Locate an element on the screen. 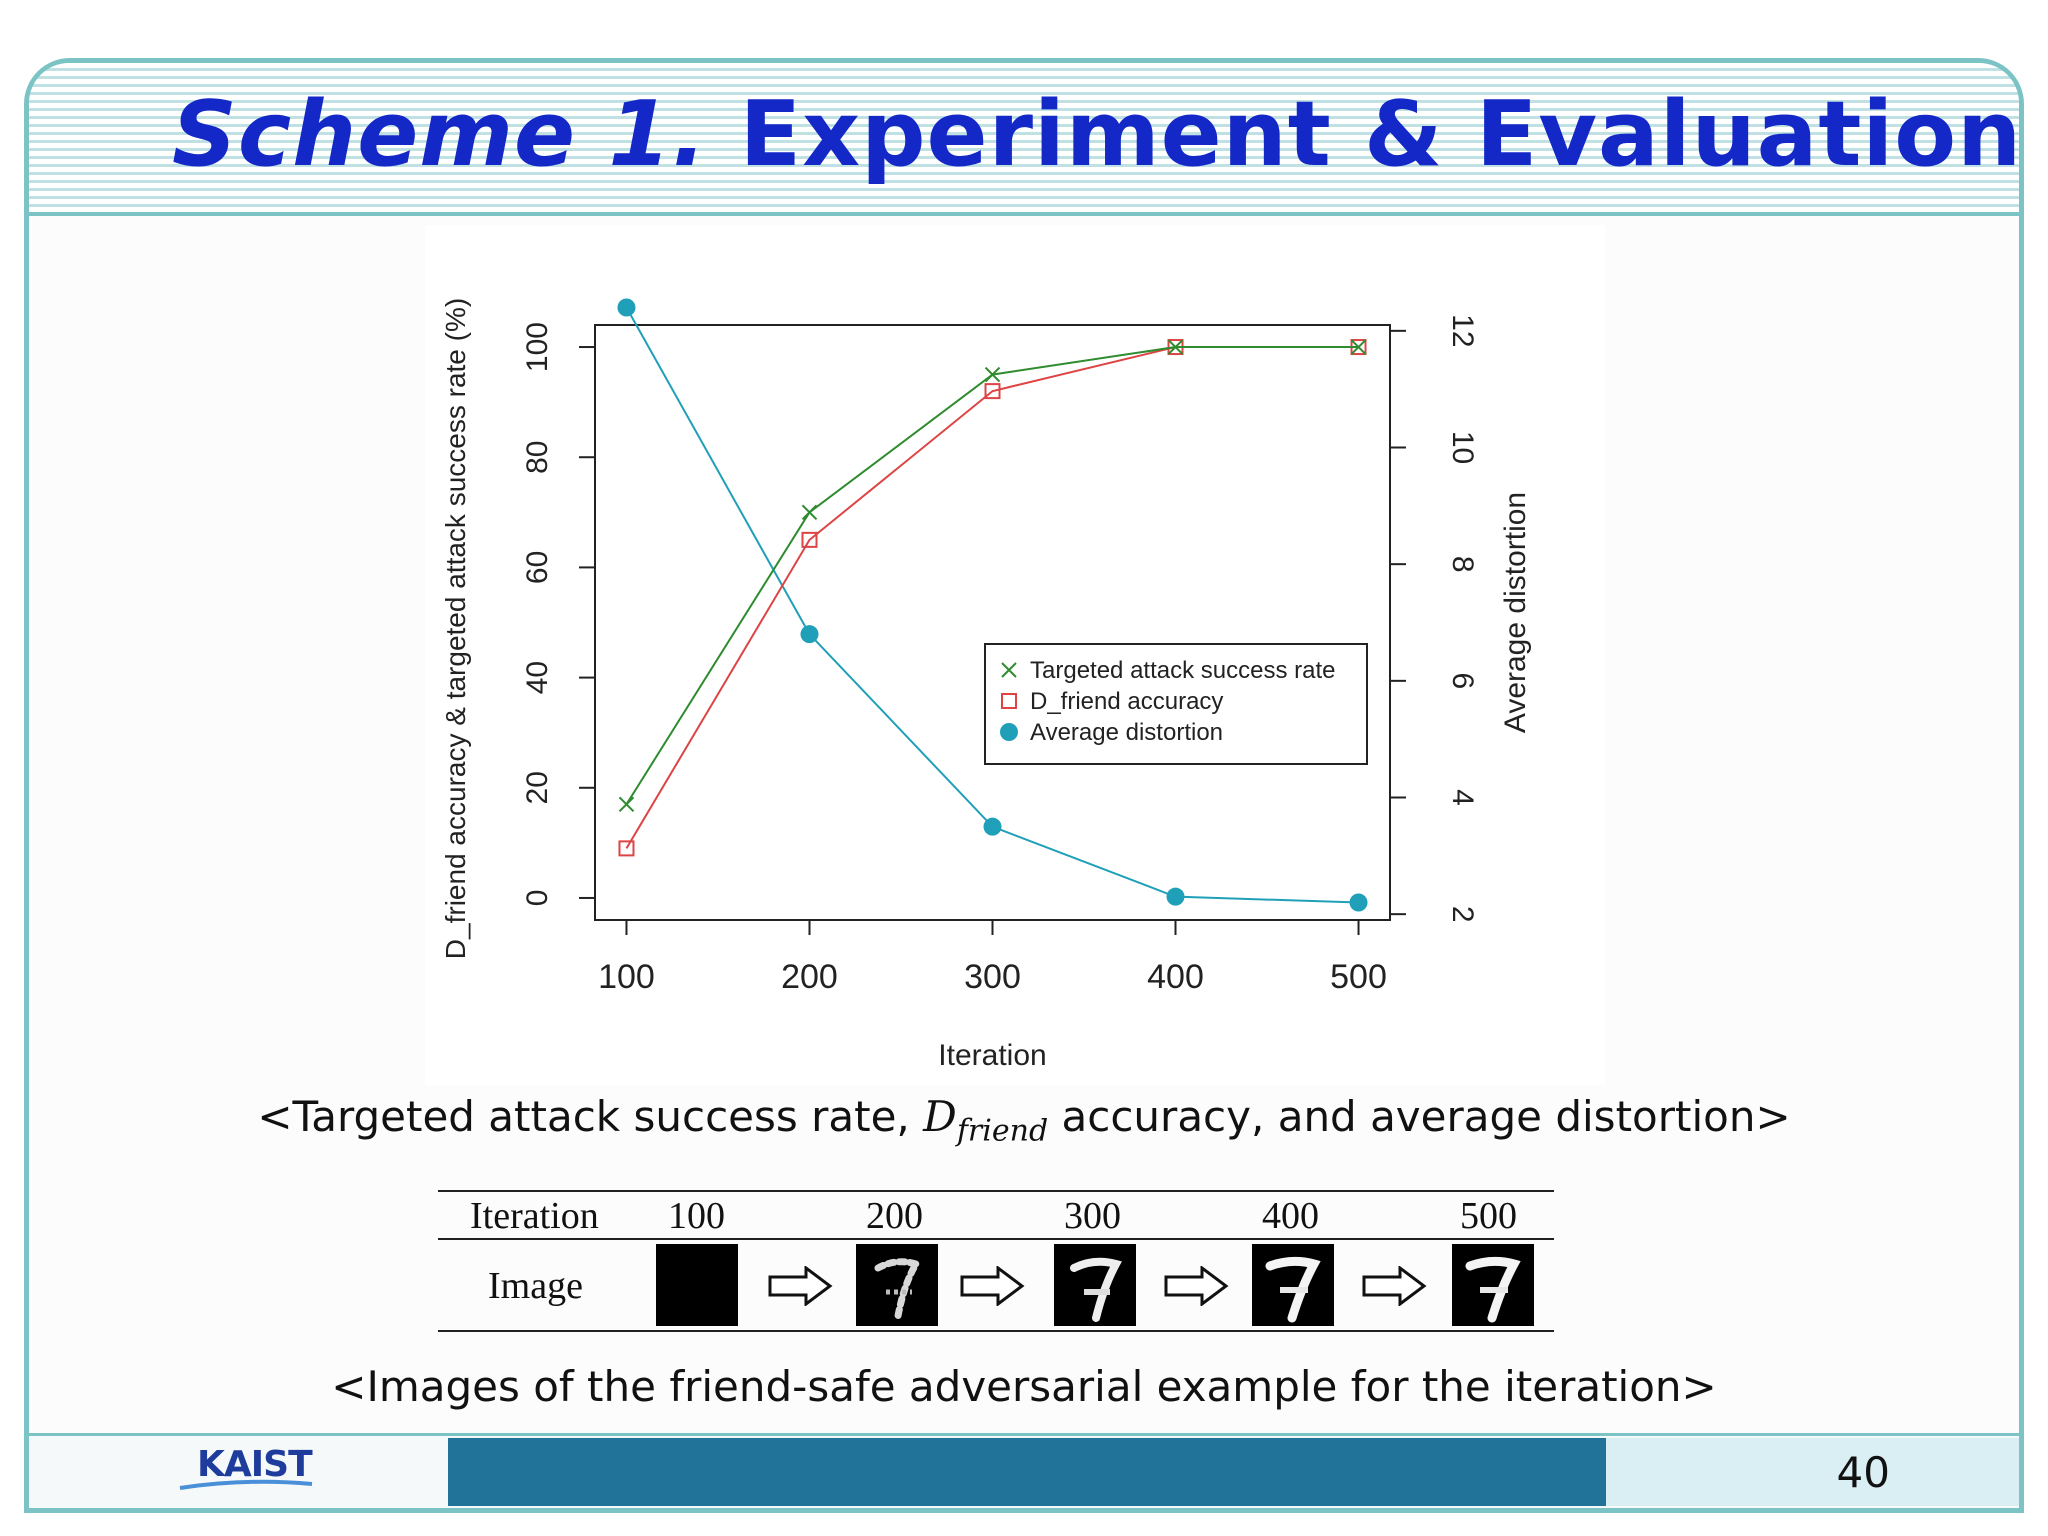  y-right-tick-label: 2 is located at coordinates (1462, 914).